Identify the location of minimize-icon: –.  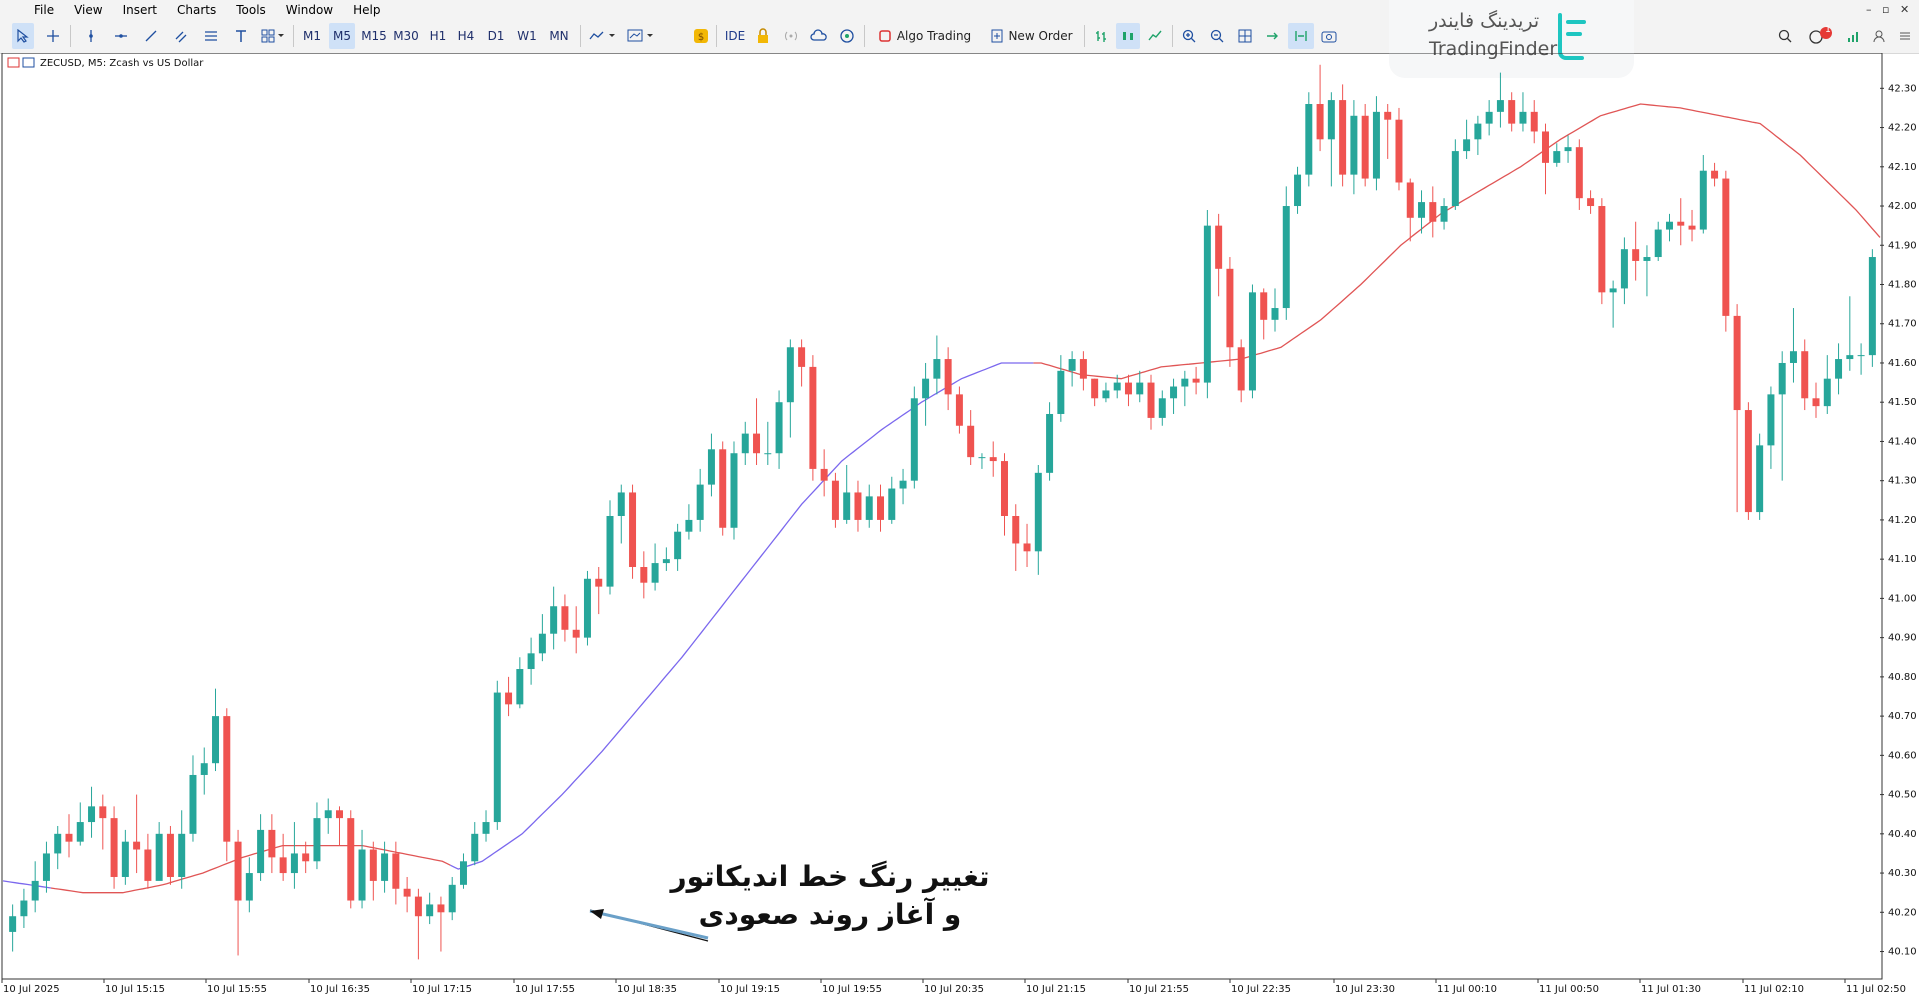
(1869, 9).